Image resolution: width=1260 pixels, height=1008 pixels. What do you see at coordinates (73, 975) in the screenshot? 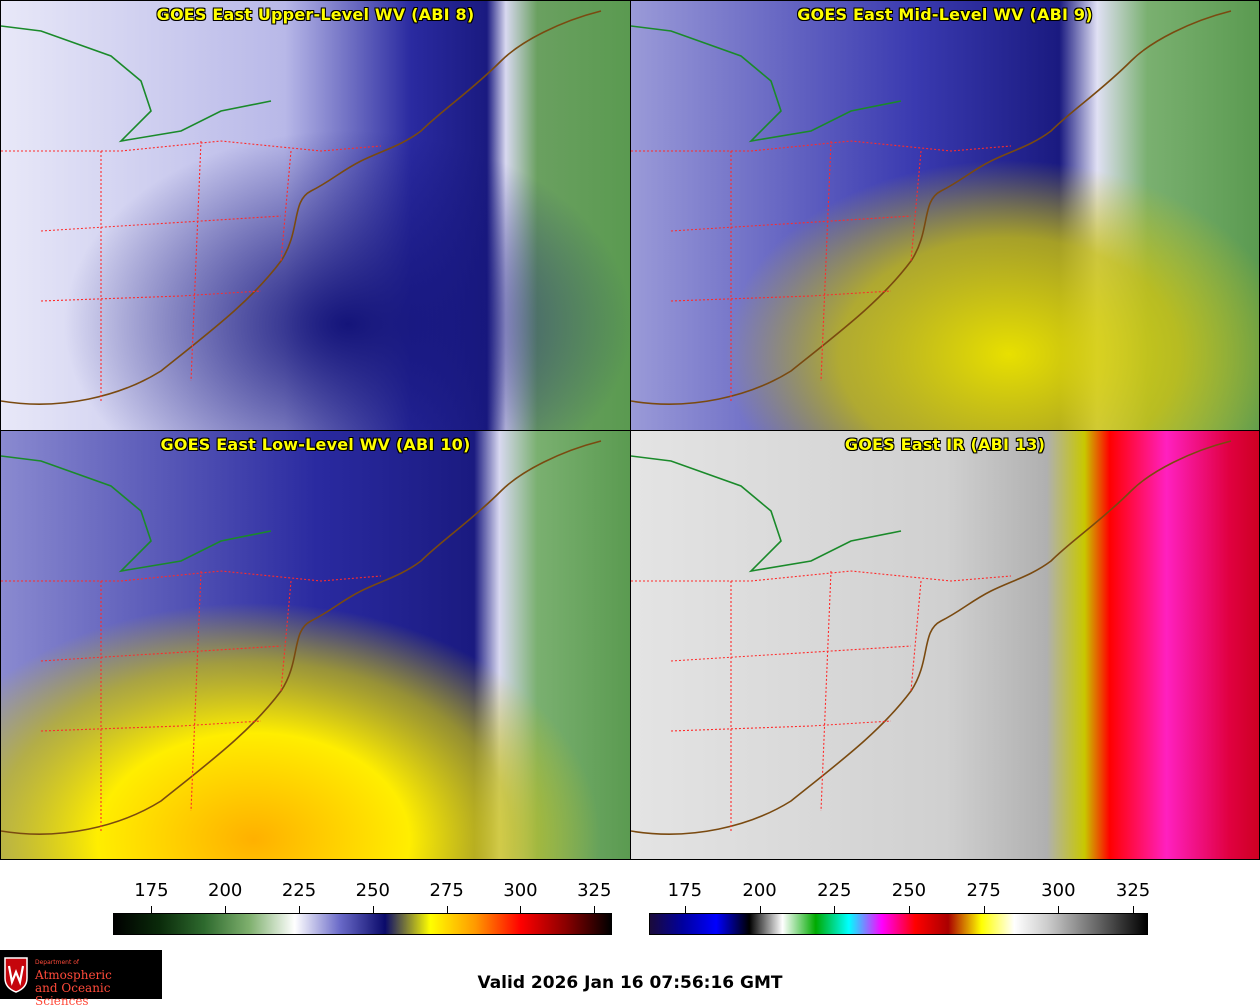
I see `logo-line1: Atmospheric` at bounding box center [73, 975].